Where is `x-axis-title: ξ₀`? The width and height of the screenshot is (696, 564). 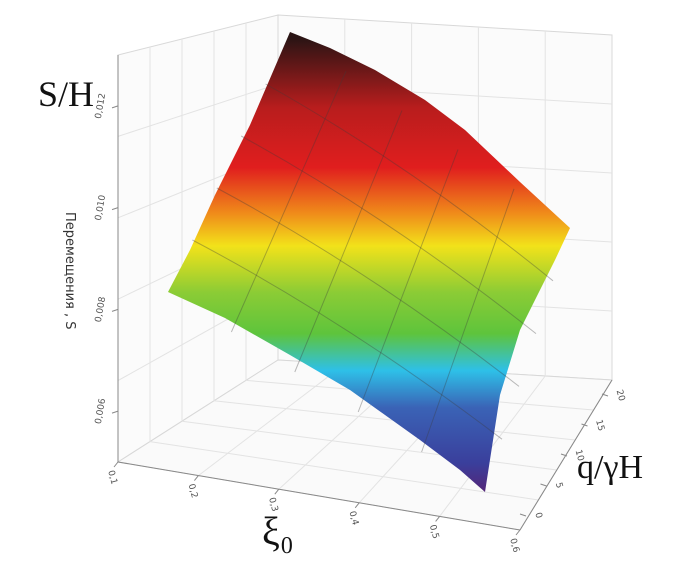
x-axis-title: ξ₀ is located at coordinates (278, 531).